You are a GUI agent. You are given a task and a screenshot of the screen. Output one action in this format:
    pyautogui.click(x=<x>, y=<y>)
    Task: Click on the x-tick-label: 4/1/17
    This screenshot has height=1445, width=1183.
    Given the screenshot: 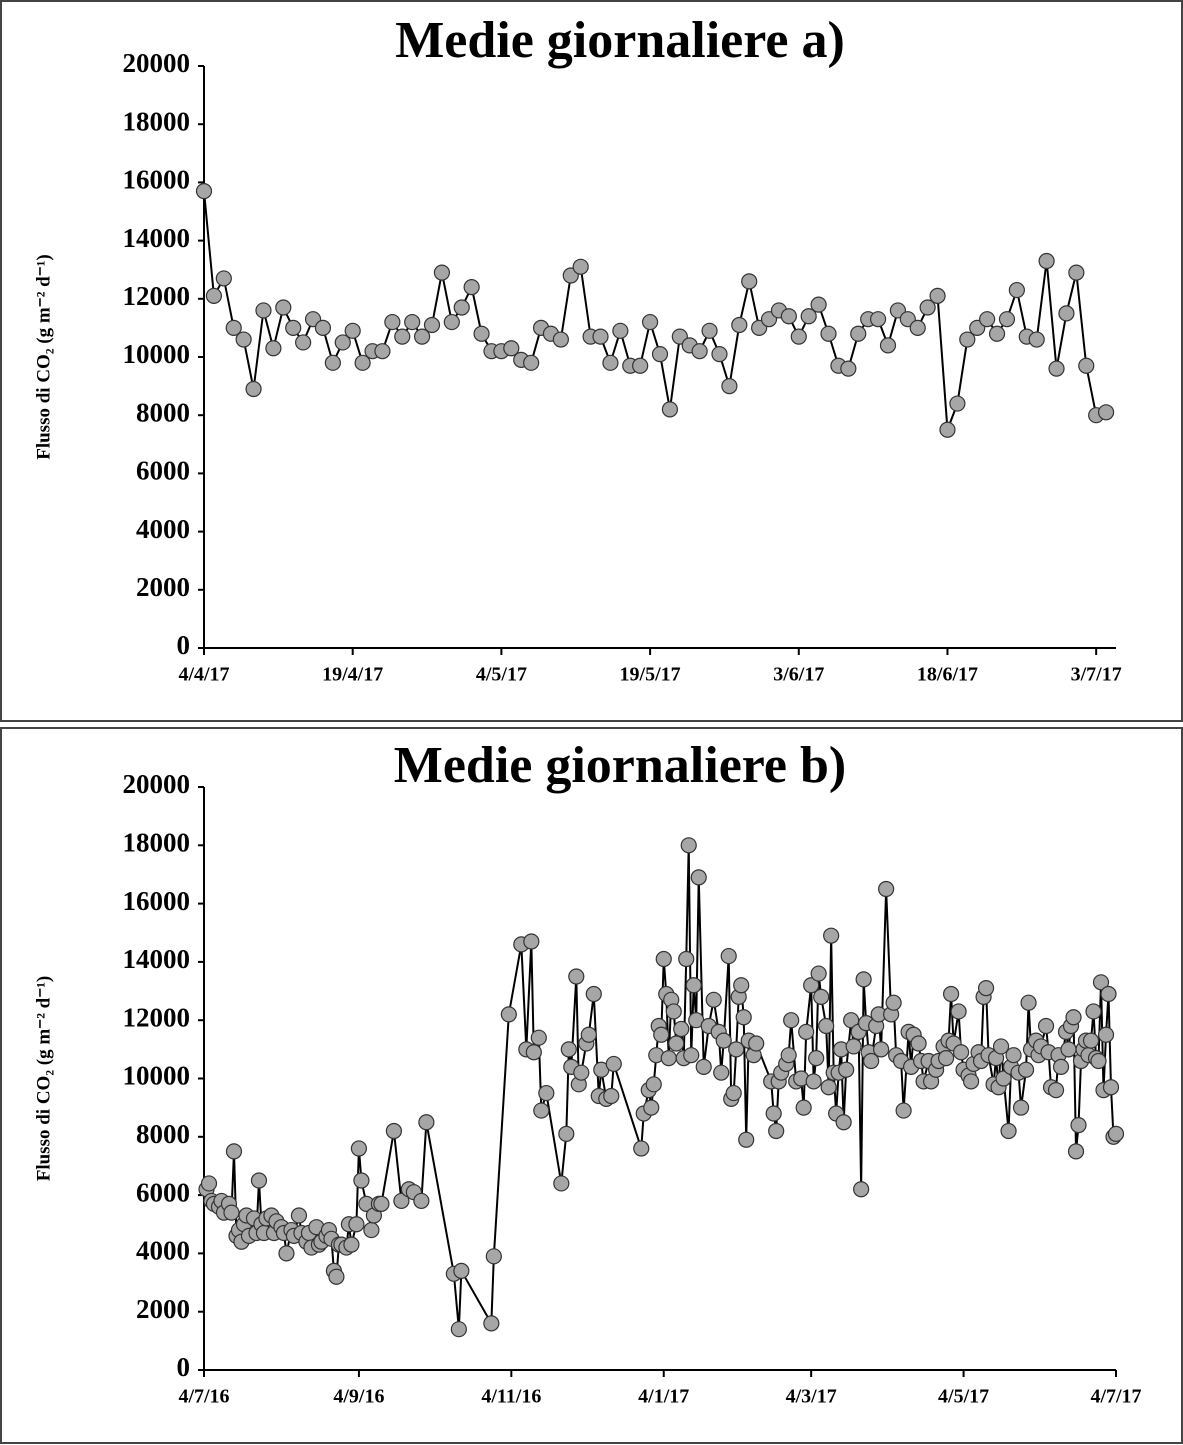 What is the action you would take?
    pyautogui.click(x=663, y=1397)
    